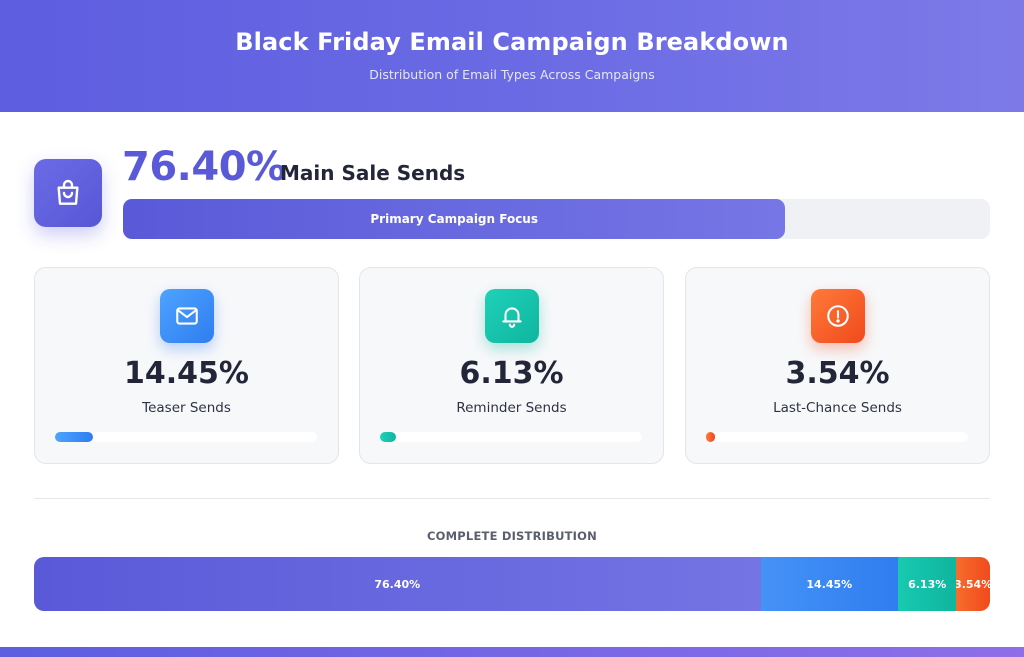 The image size is (1024, 657). I want to click on reminder-value: 6.13%, so click(511, 373).